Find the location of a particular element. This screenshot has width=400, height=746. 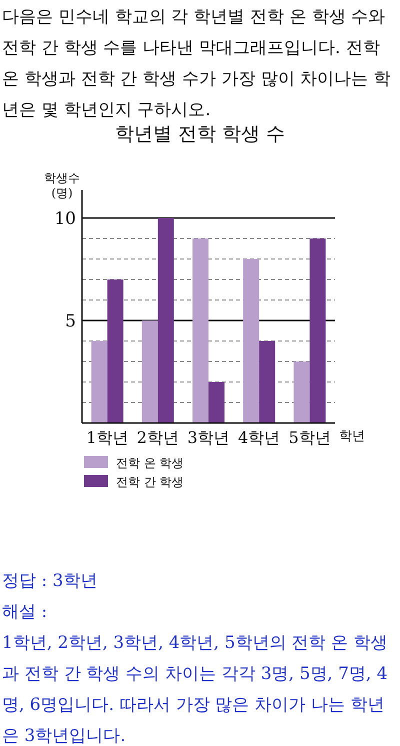

x-tick-label: 4학년 is located at coordinates (259, 437).